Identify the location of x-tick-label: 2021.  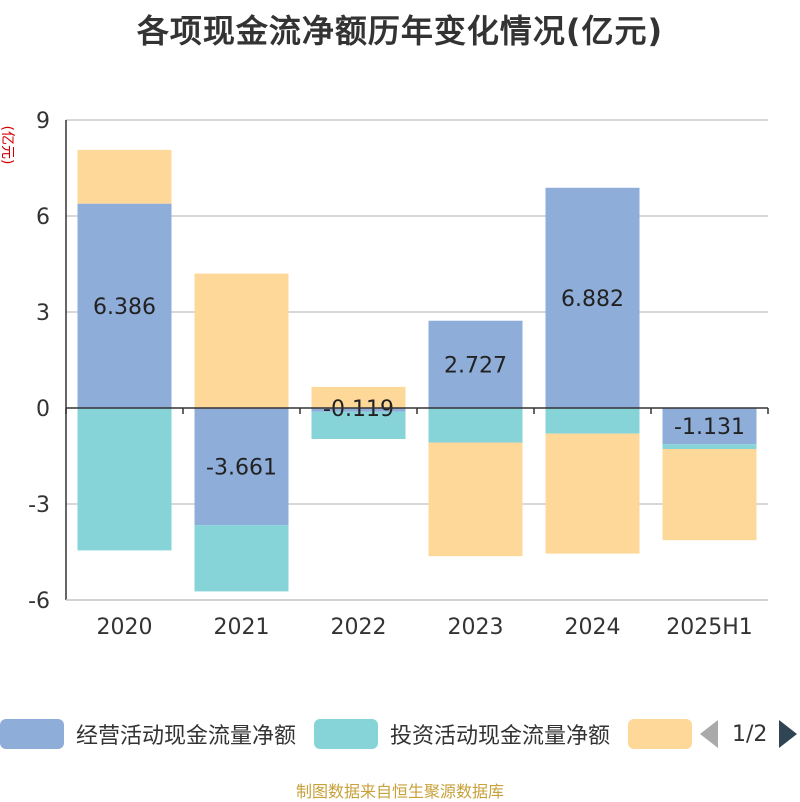
(242, 627).